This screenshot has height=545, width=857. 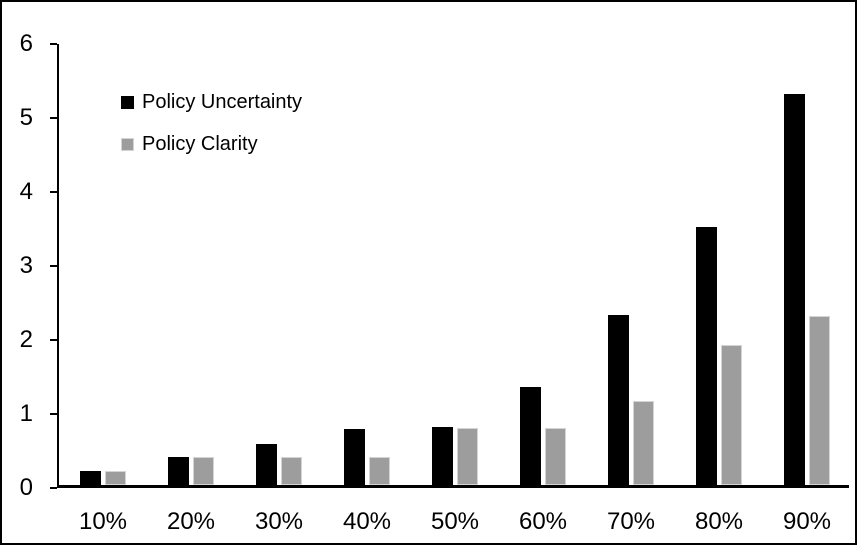 What do you see at coordinates (379, 470) in the screenshot?
I see `bar-policy-clarity-40%` at bounding box center [379, 470].